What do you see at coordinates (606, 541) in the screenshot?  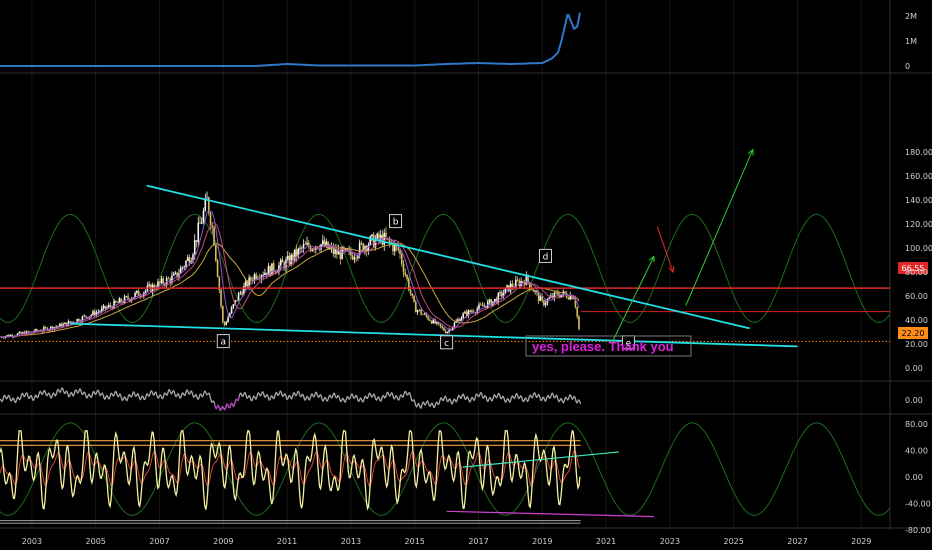 I see `x-tick-2021: 2021` at bounding box center [606, 541].